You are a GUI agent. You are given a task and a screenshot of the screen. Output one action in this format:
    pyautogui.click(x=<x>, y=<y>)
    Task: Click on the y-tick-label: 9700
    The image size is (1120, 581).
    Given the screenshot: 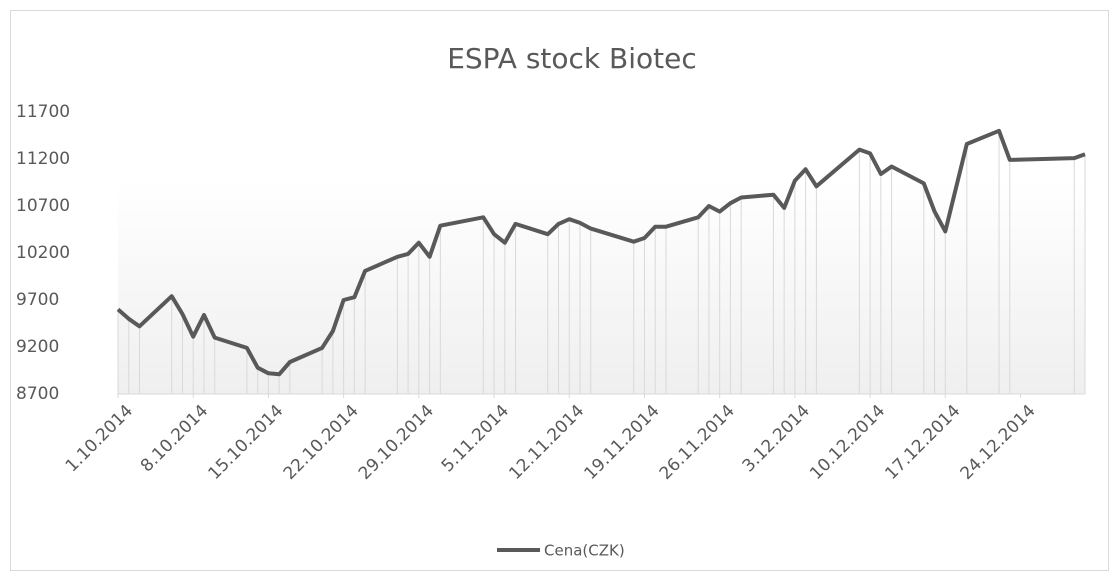 What is the action you would take?
    pyautogui.click(x=37, y=300)
    